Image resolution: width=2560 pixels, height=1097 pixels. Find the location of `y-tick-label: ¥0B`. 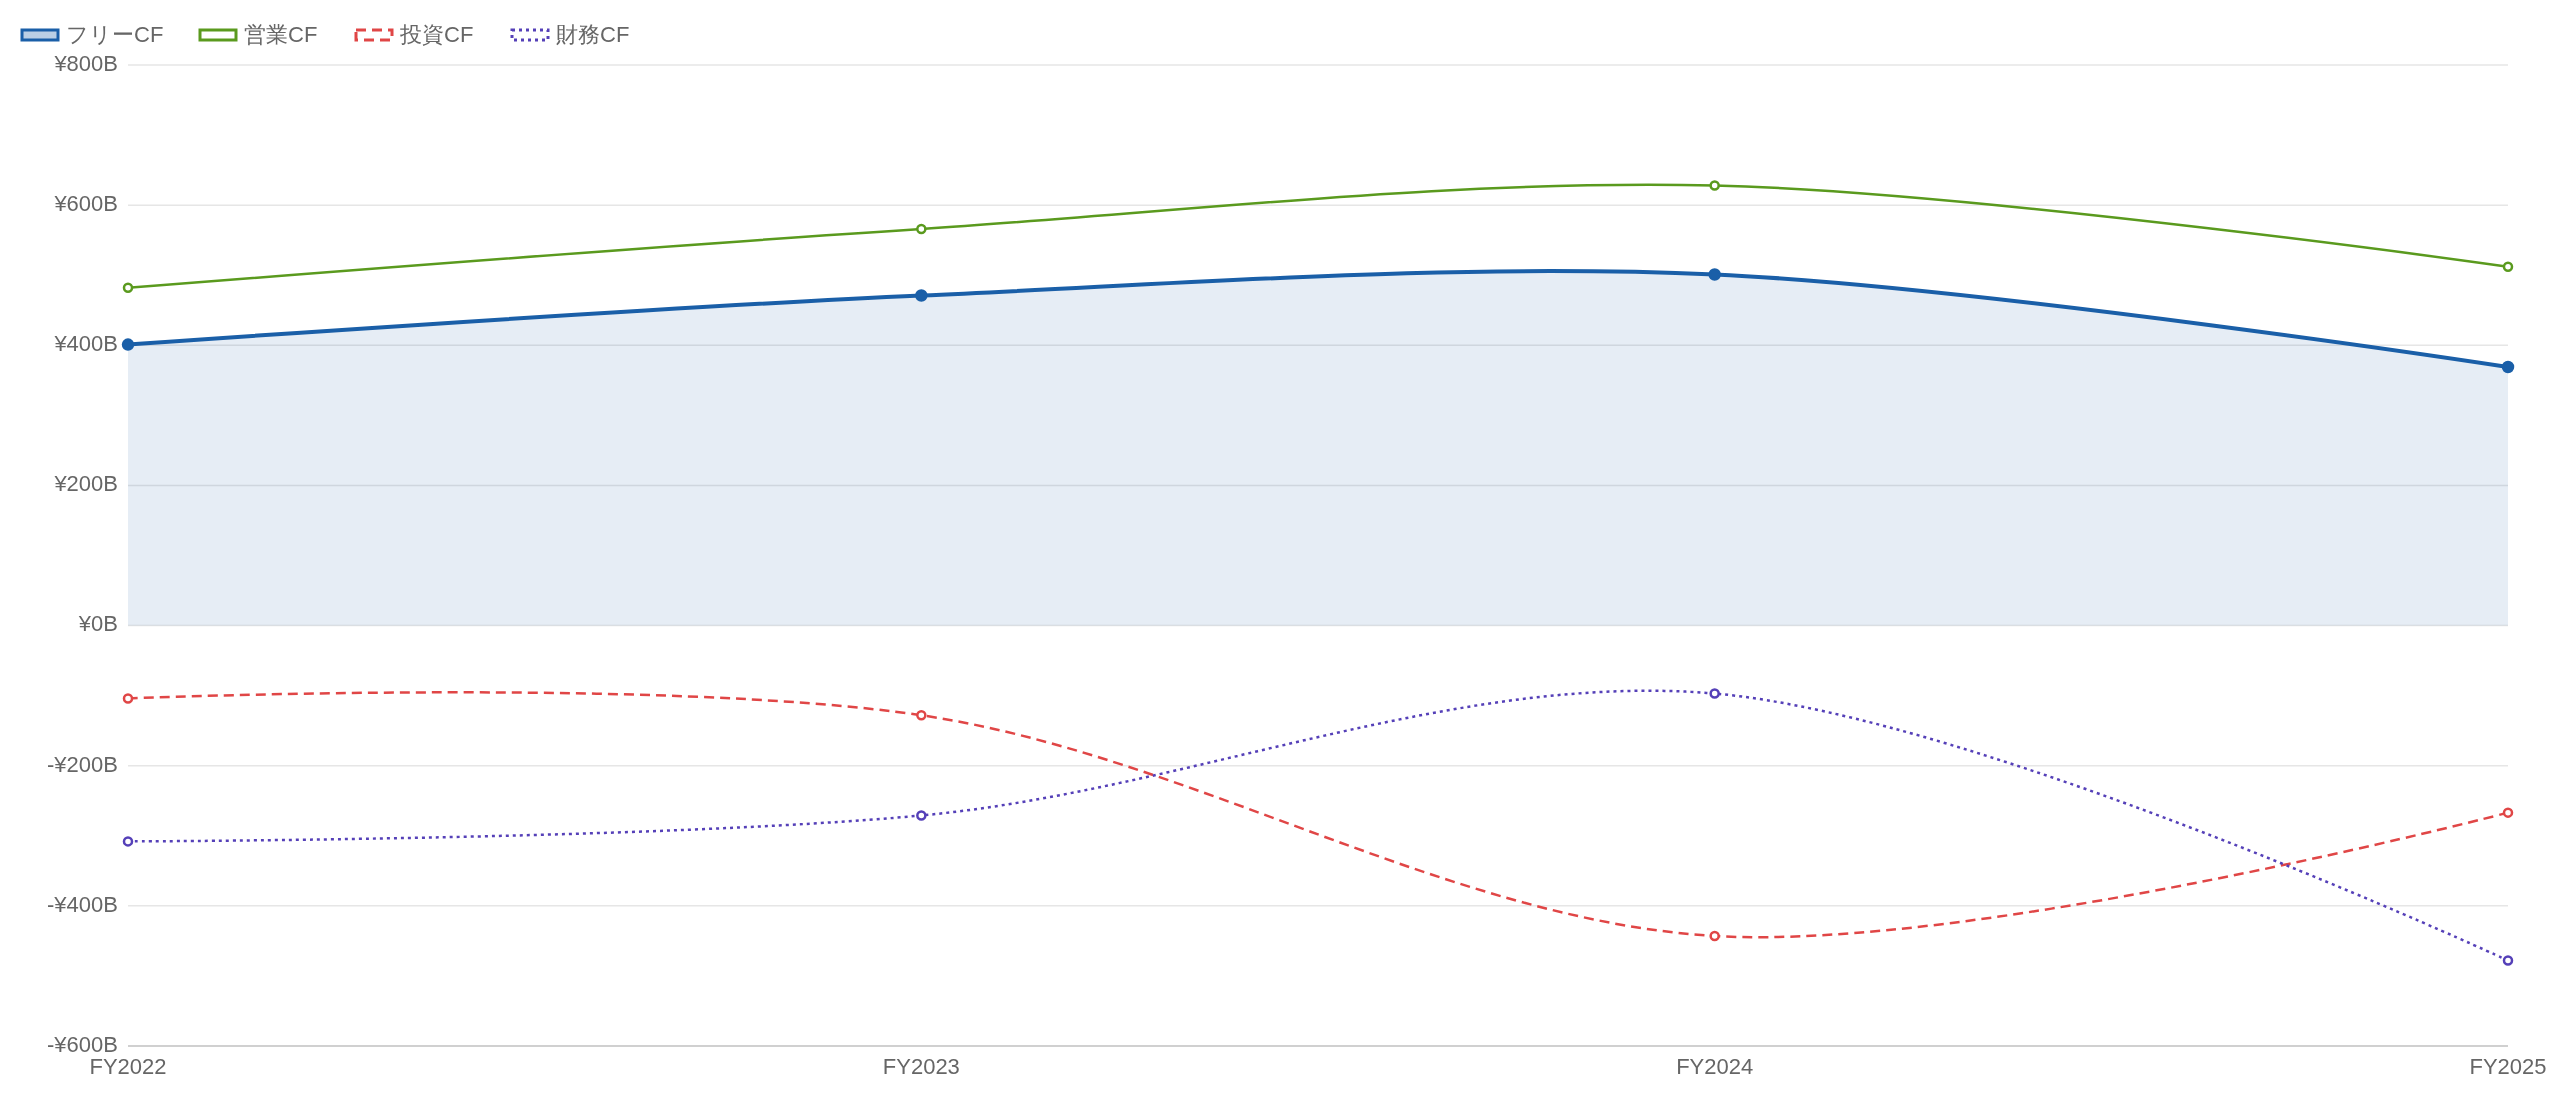

y-tick-label: ¥0B is located at coordinates (97, 624).